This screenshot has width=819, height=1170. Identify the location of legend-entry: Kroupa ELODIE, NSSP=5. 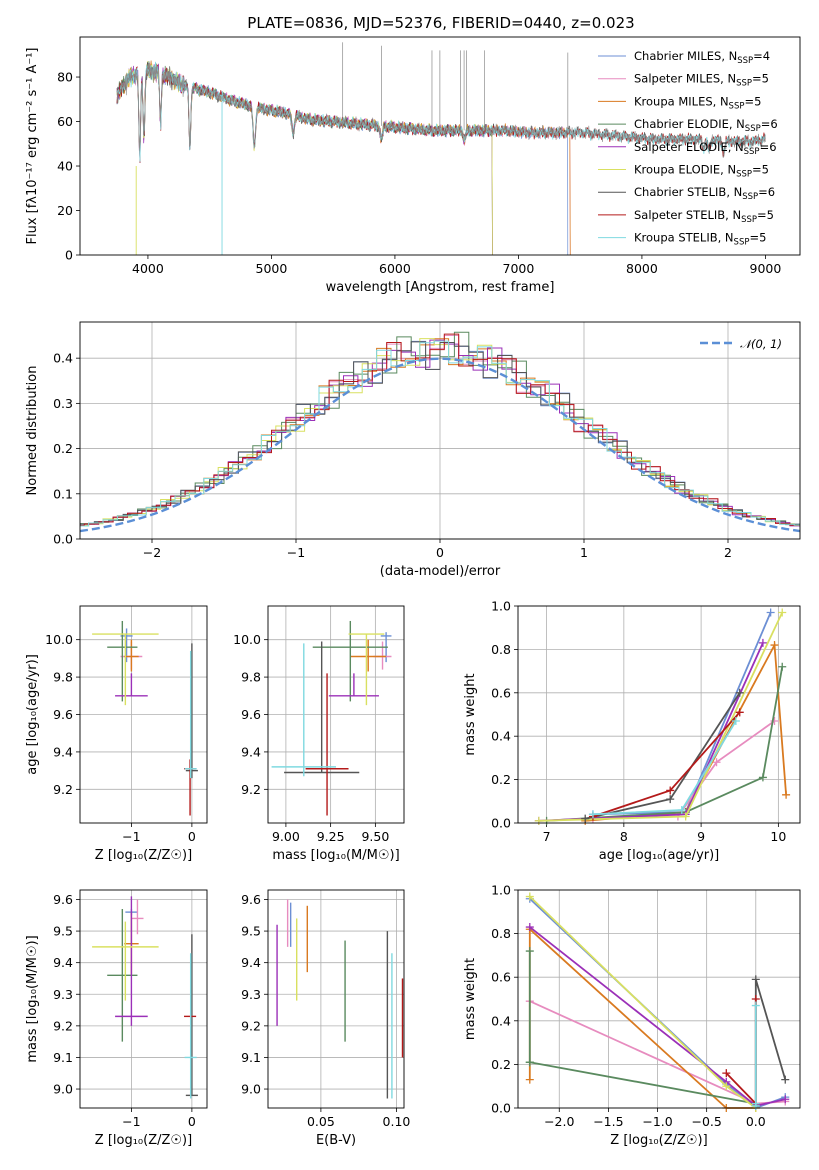
(701, 171).